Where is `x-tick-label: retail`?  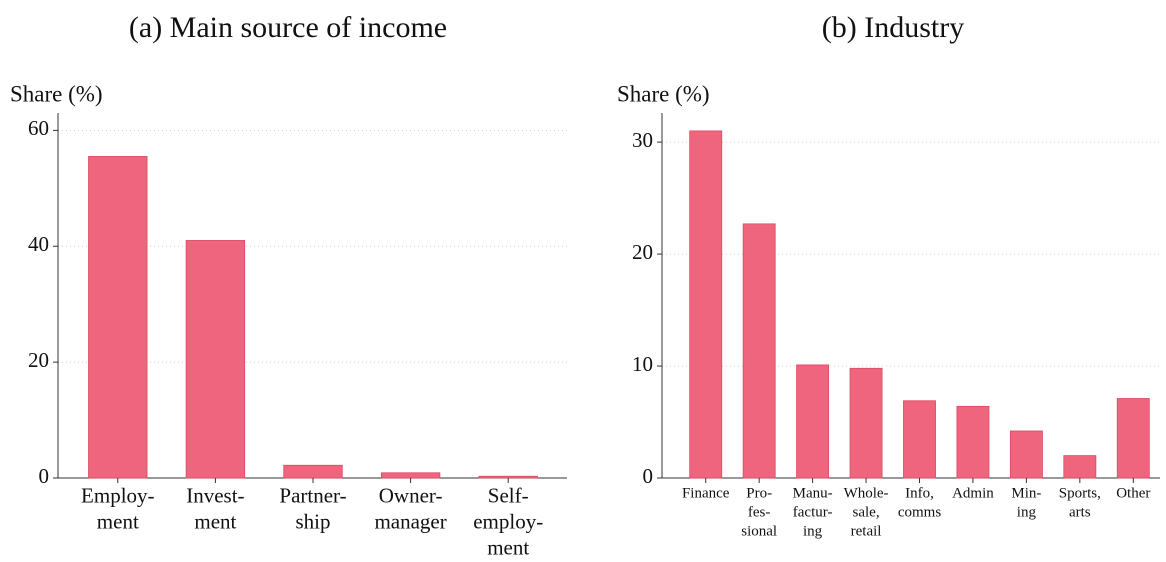
x-tick-label: retail is located at coordinates (866, 532).